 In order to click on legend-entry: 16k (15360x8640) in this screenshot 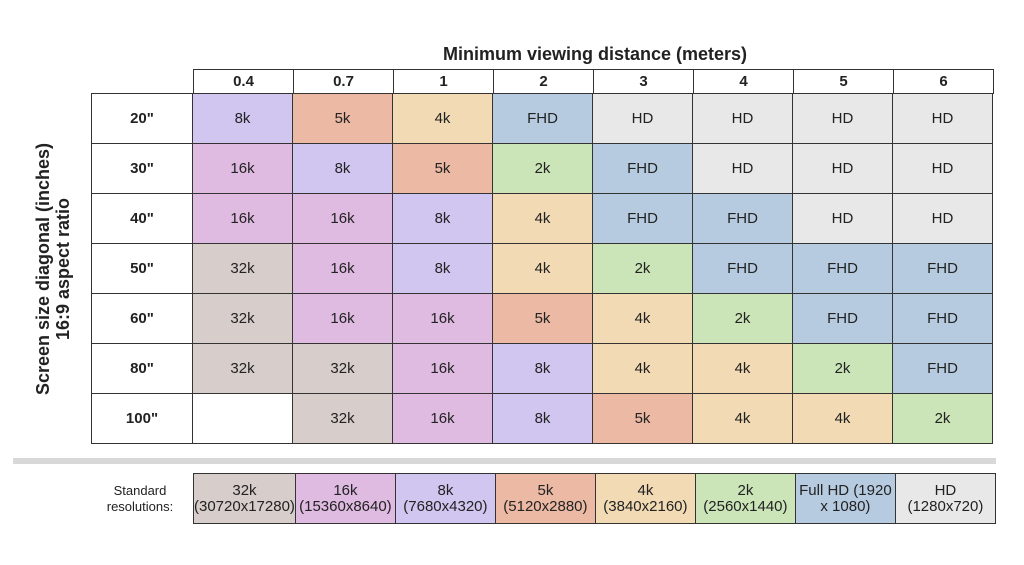, I will do `click(345, 498)`.